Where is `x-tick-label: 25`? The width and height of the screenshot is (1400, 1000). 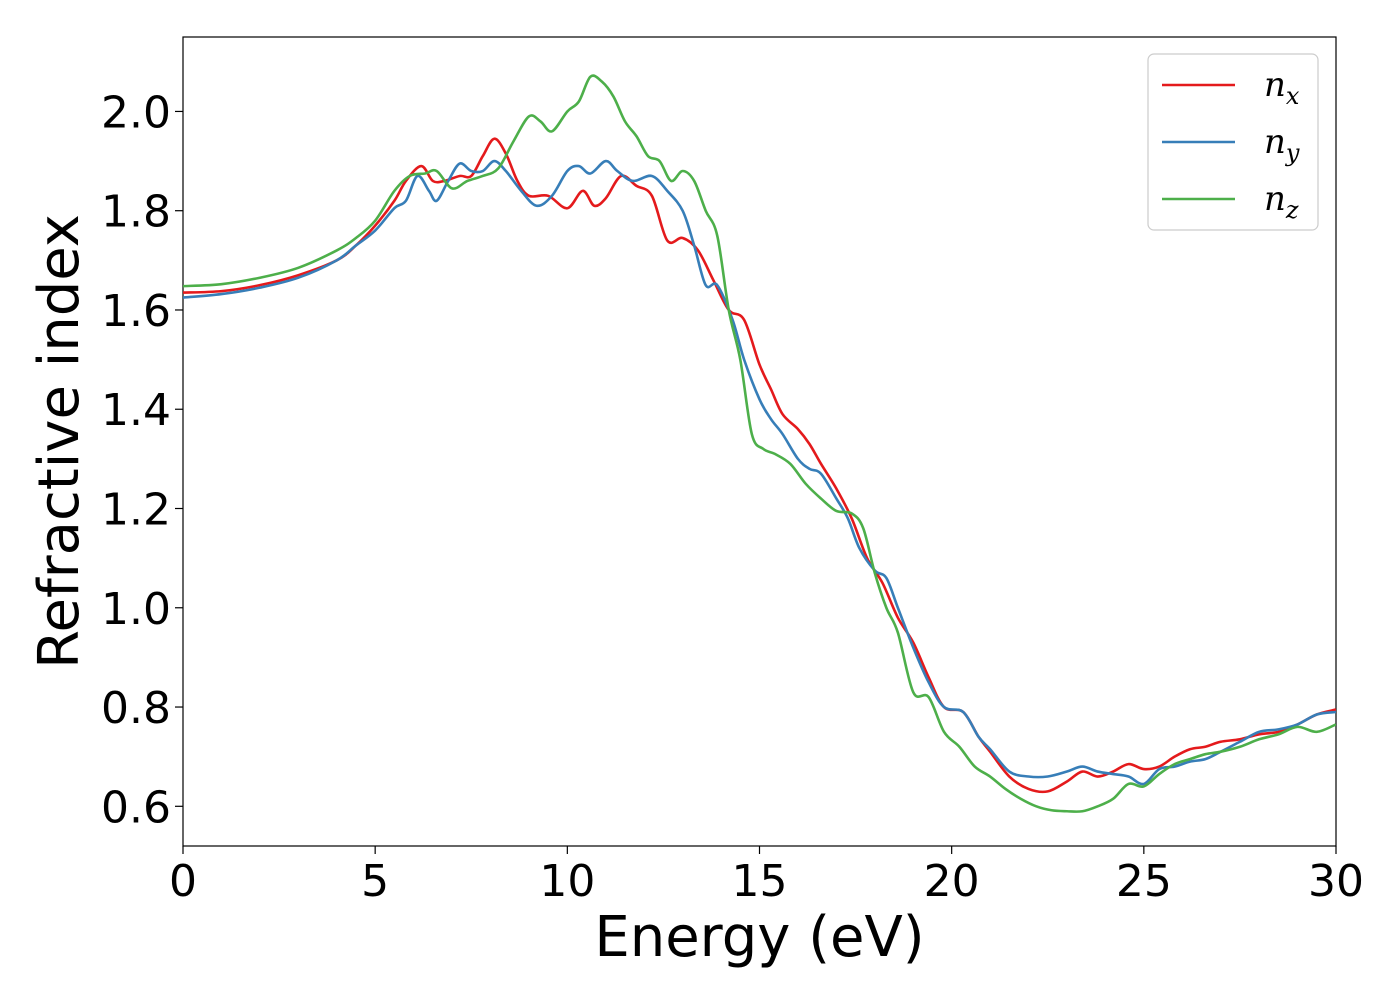 x-tick-label: 25 is located at coordinates (1144, 881).